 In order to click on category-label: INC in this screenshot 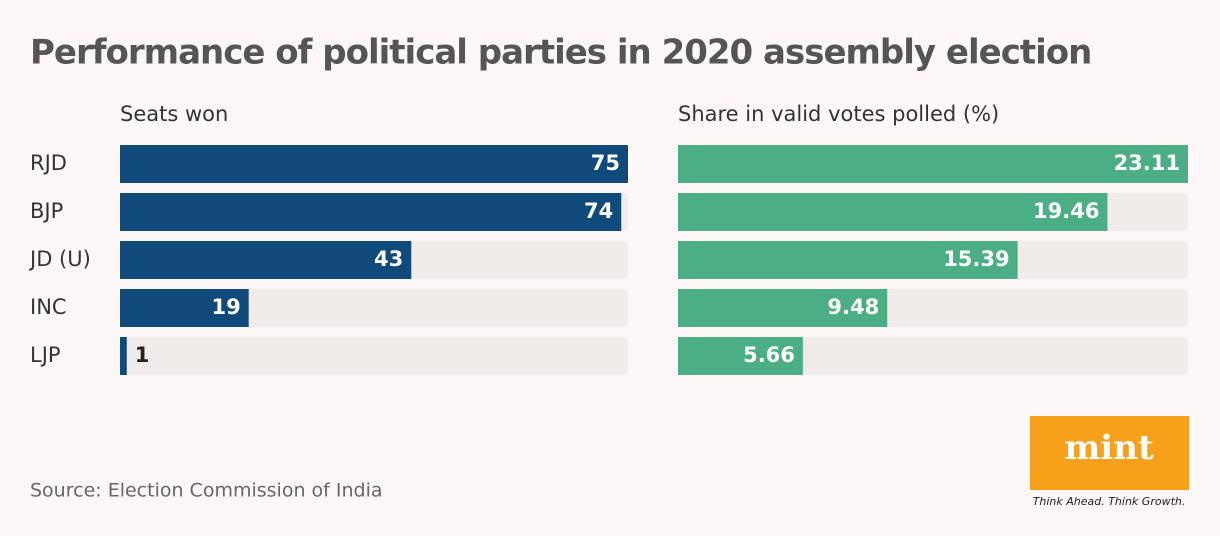, I will do `click(48, 307)`.